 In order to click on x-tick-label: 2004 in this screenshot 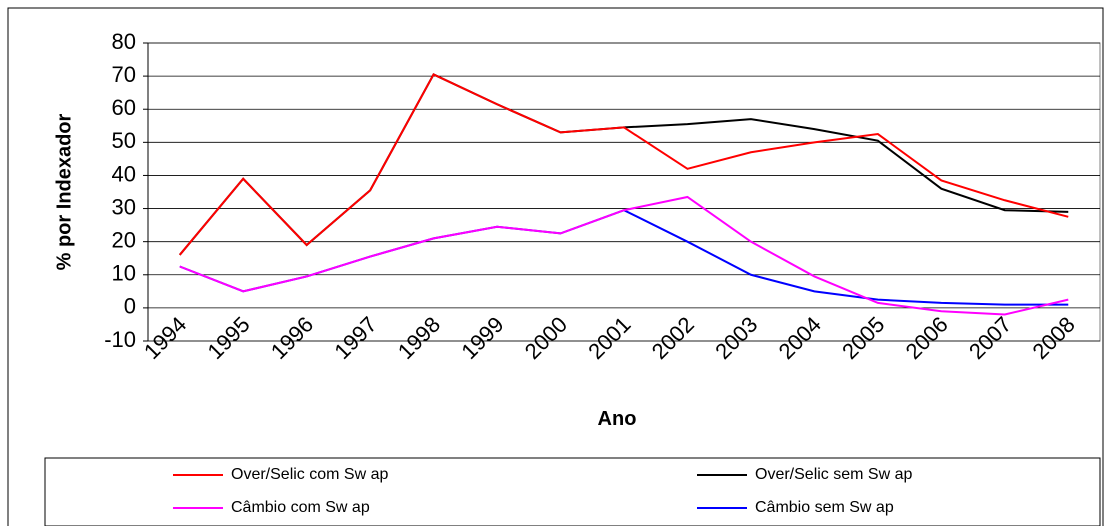, I will do `click(800, 338)`.